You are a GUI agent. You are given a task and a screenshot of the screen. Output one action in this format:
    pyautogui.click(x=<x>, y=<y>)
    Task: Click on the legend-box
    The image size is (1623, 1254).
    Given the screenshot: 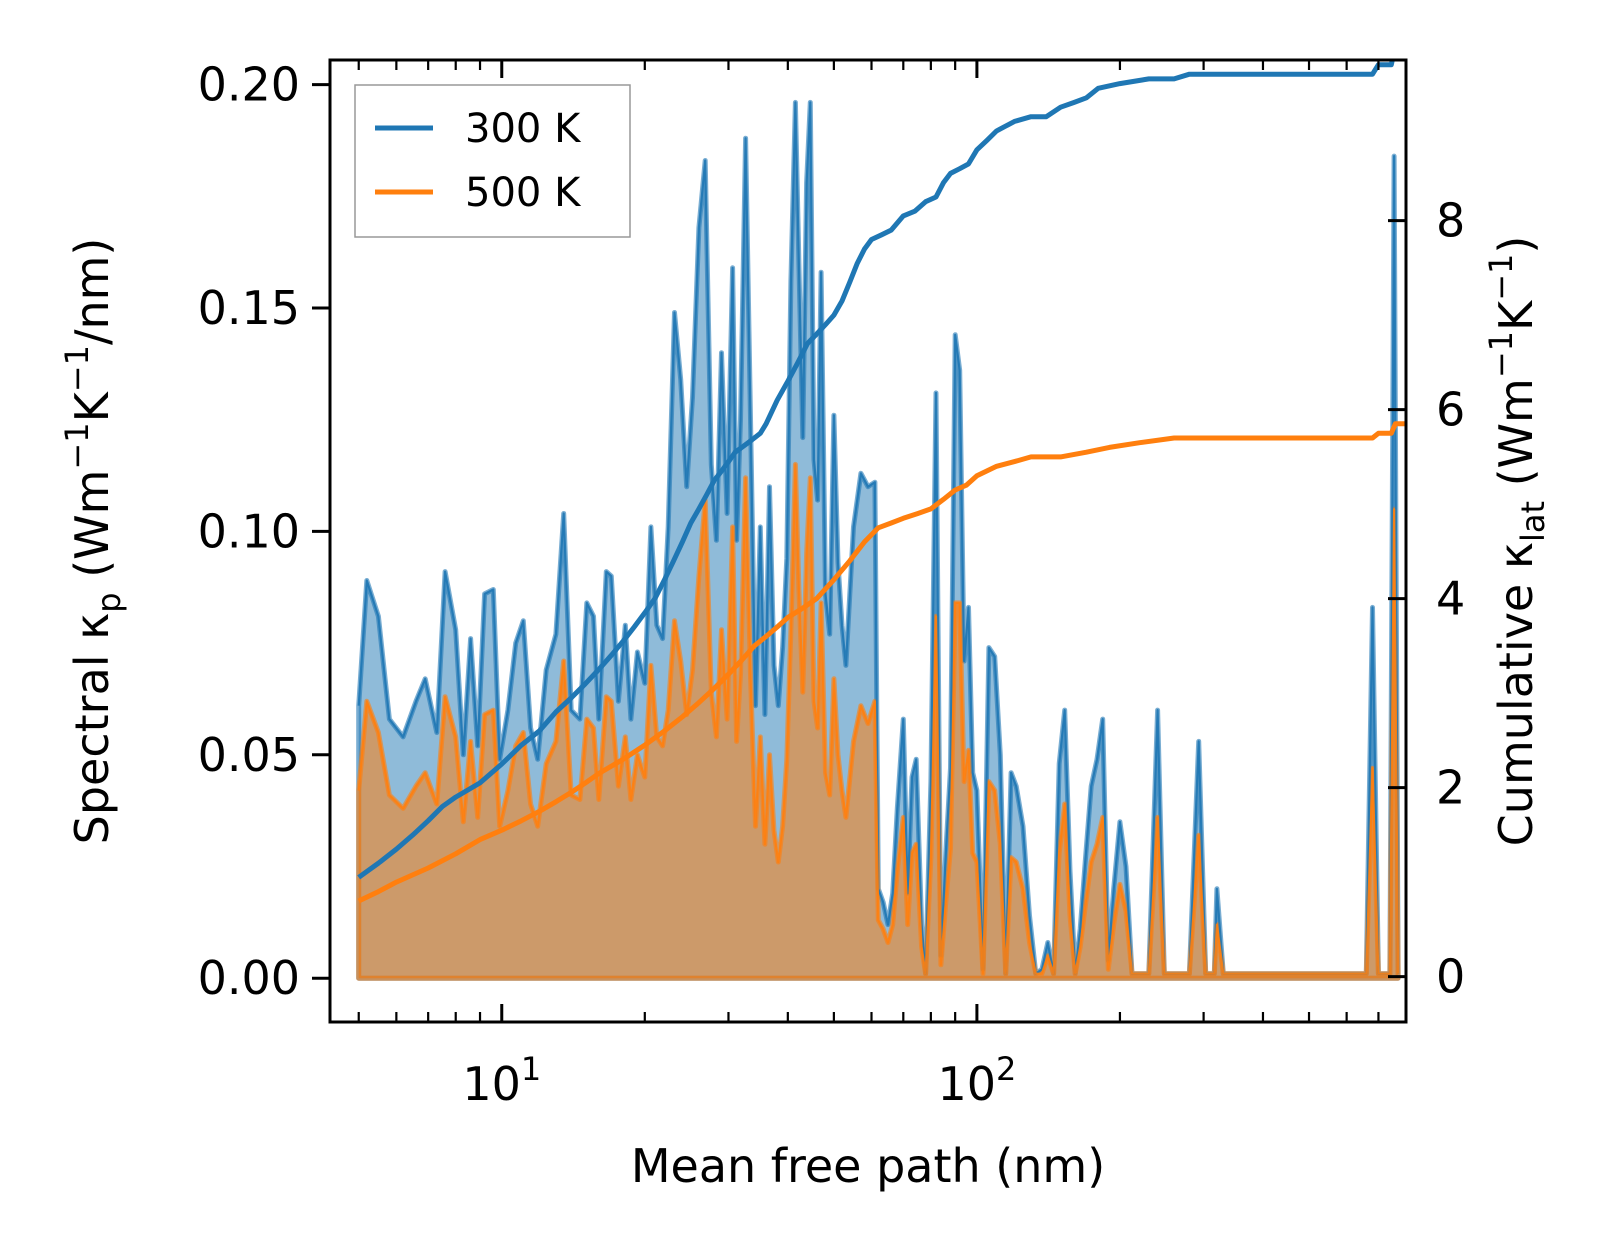 What is the action you would take?
    pyautogui.click(x=492, y=161)
    